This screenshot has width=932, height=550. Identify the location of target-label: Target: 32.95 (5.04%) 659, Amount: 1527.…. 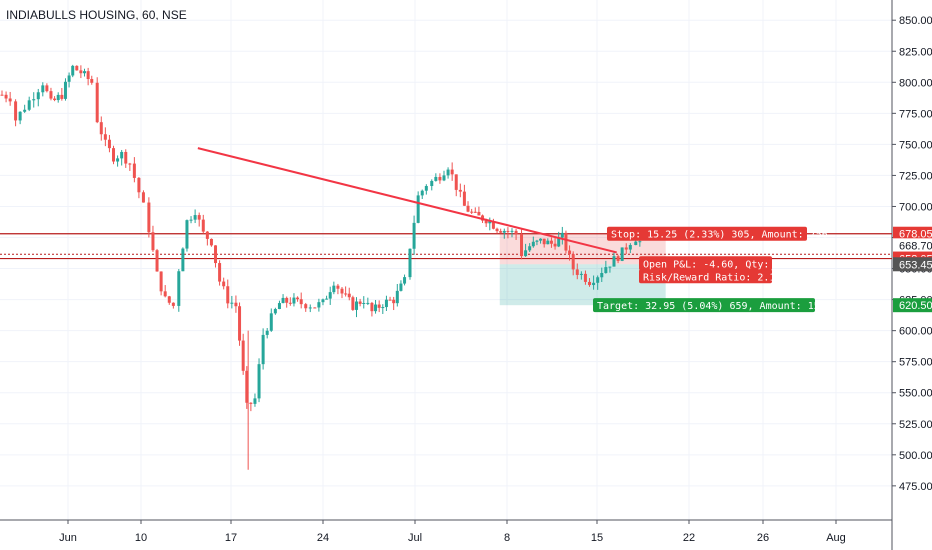
(718, 305).